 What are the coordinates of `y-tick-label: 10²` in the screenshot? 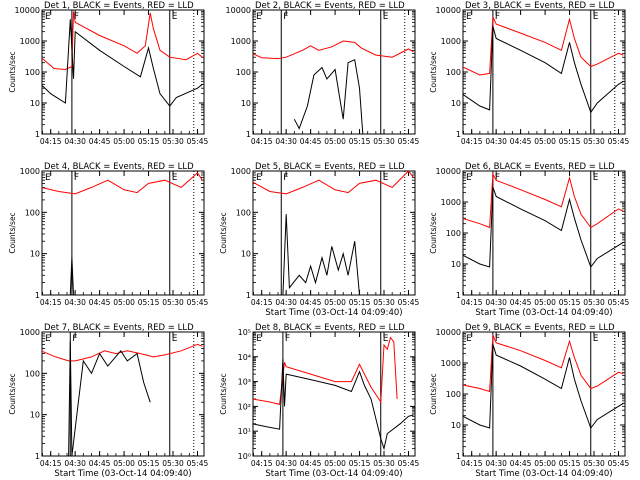 It's located at (244, 406).